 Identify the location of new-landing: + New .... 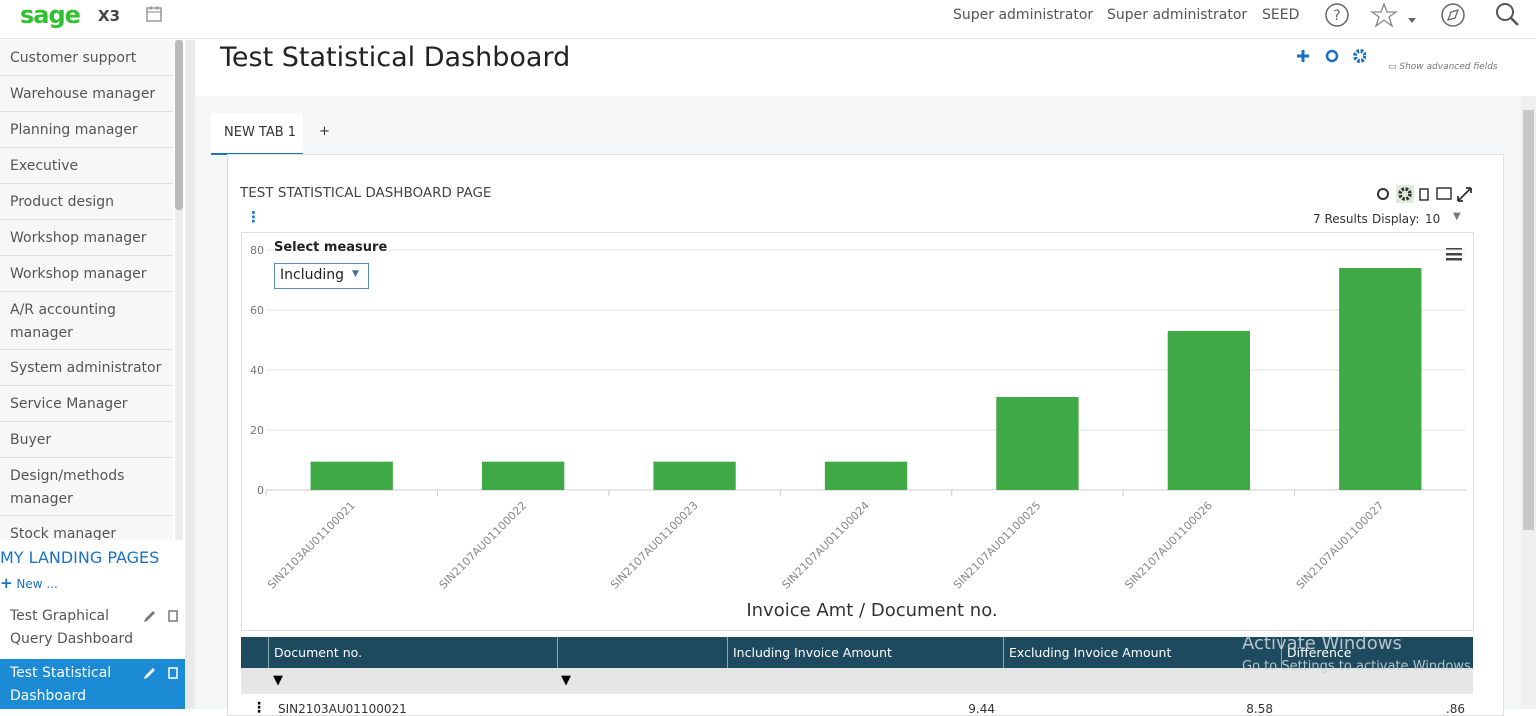
(29, 583).